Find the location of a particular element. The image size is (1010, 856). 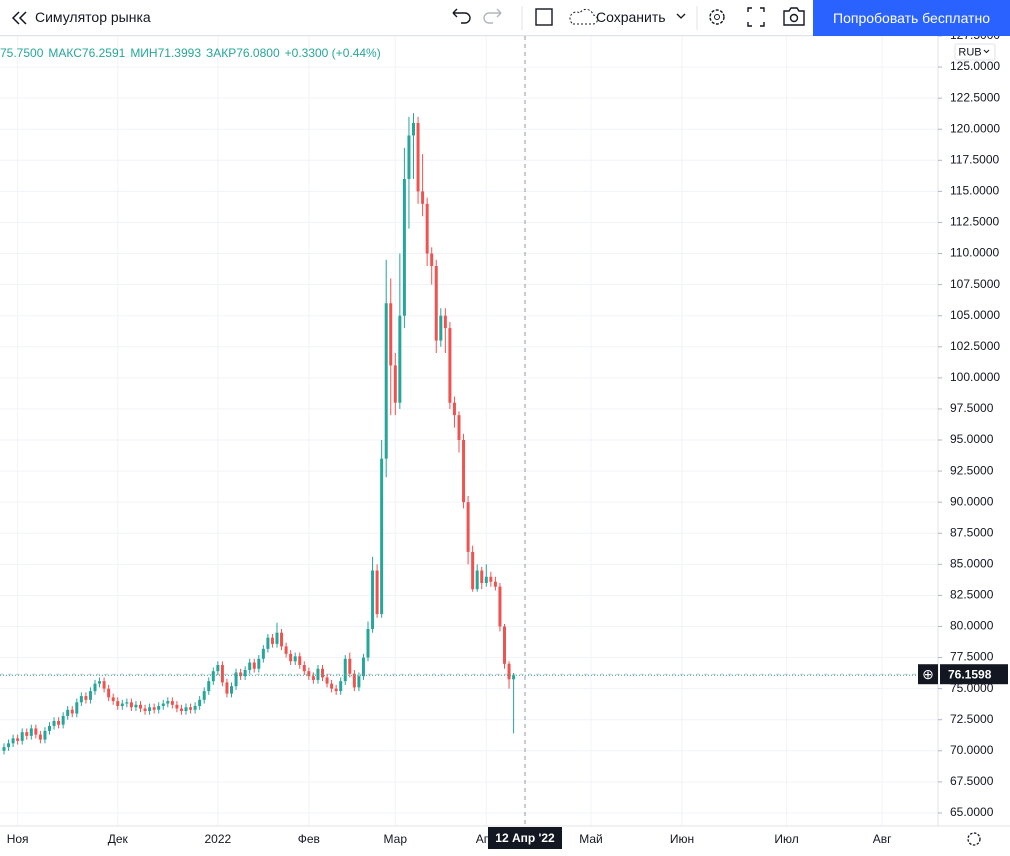

settings-core is located at coordinates (717, 17).